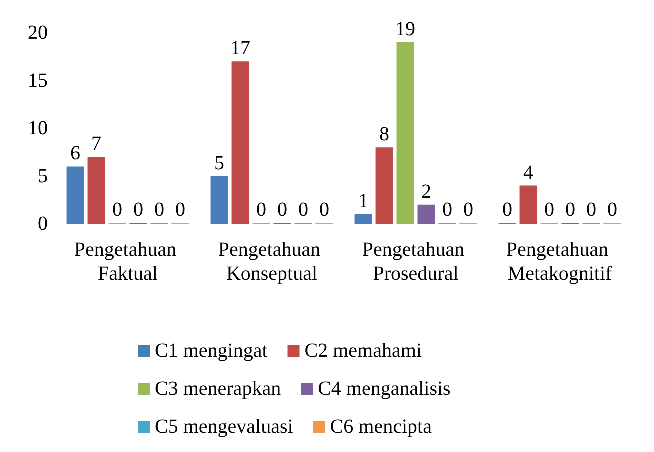 This screenshot has height=452, width=654. Describe the element at coordinates (97, 144) in the screenshot. I see `data-label: 7` at that location.